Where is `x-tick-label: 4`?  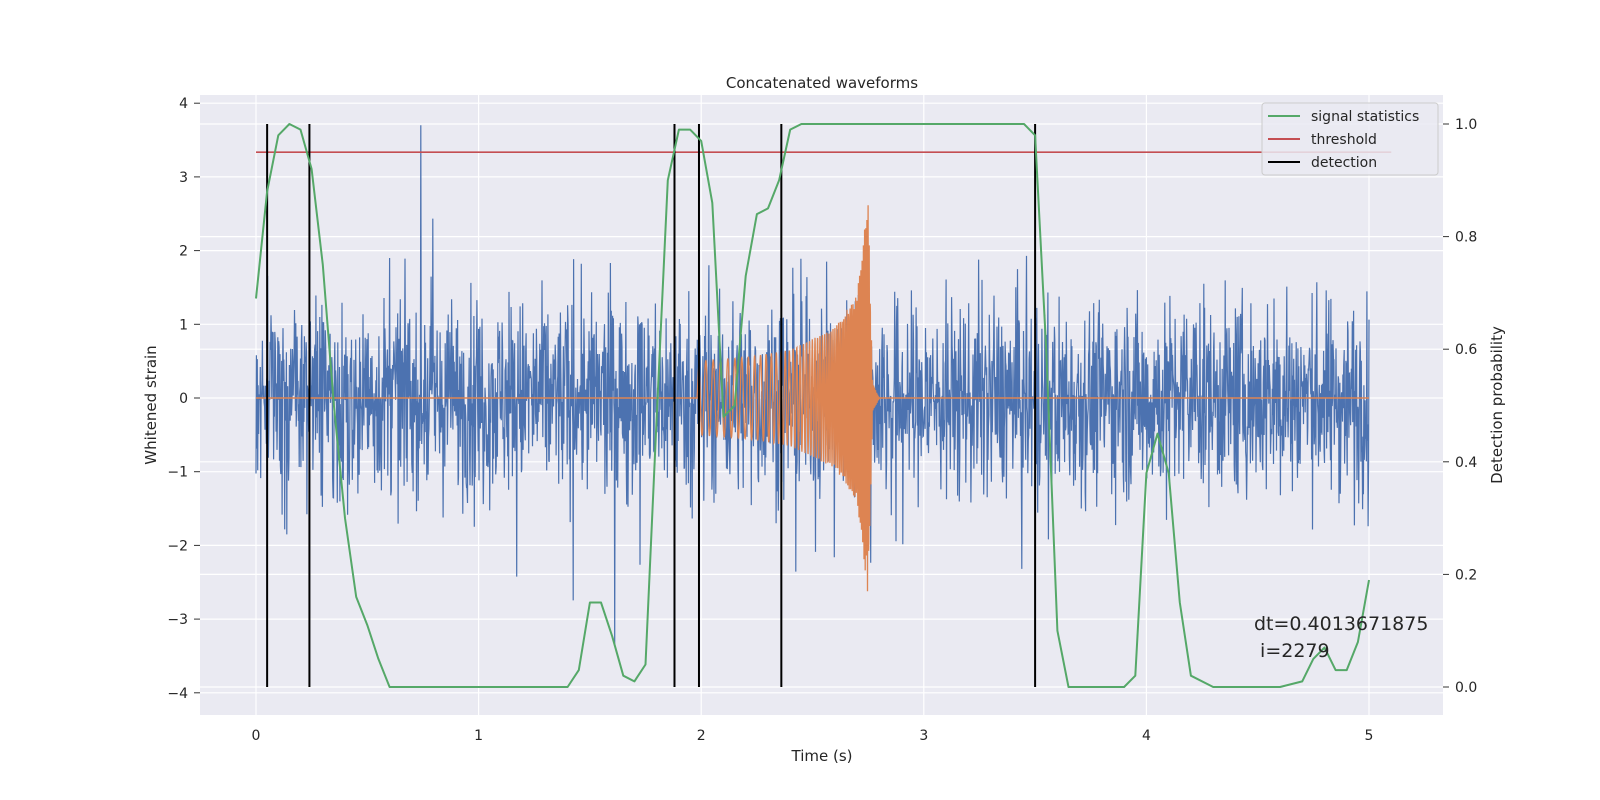 x-tick-label: 4 is located at coordinates (1146, 736).